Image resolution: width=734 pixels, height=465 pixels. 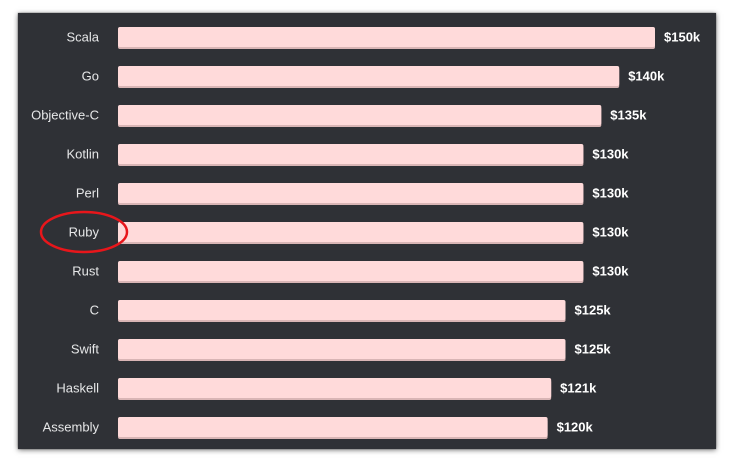 I want to click on value-label: $121k, so click(x=578, y=388).